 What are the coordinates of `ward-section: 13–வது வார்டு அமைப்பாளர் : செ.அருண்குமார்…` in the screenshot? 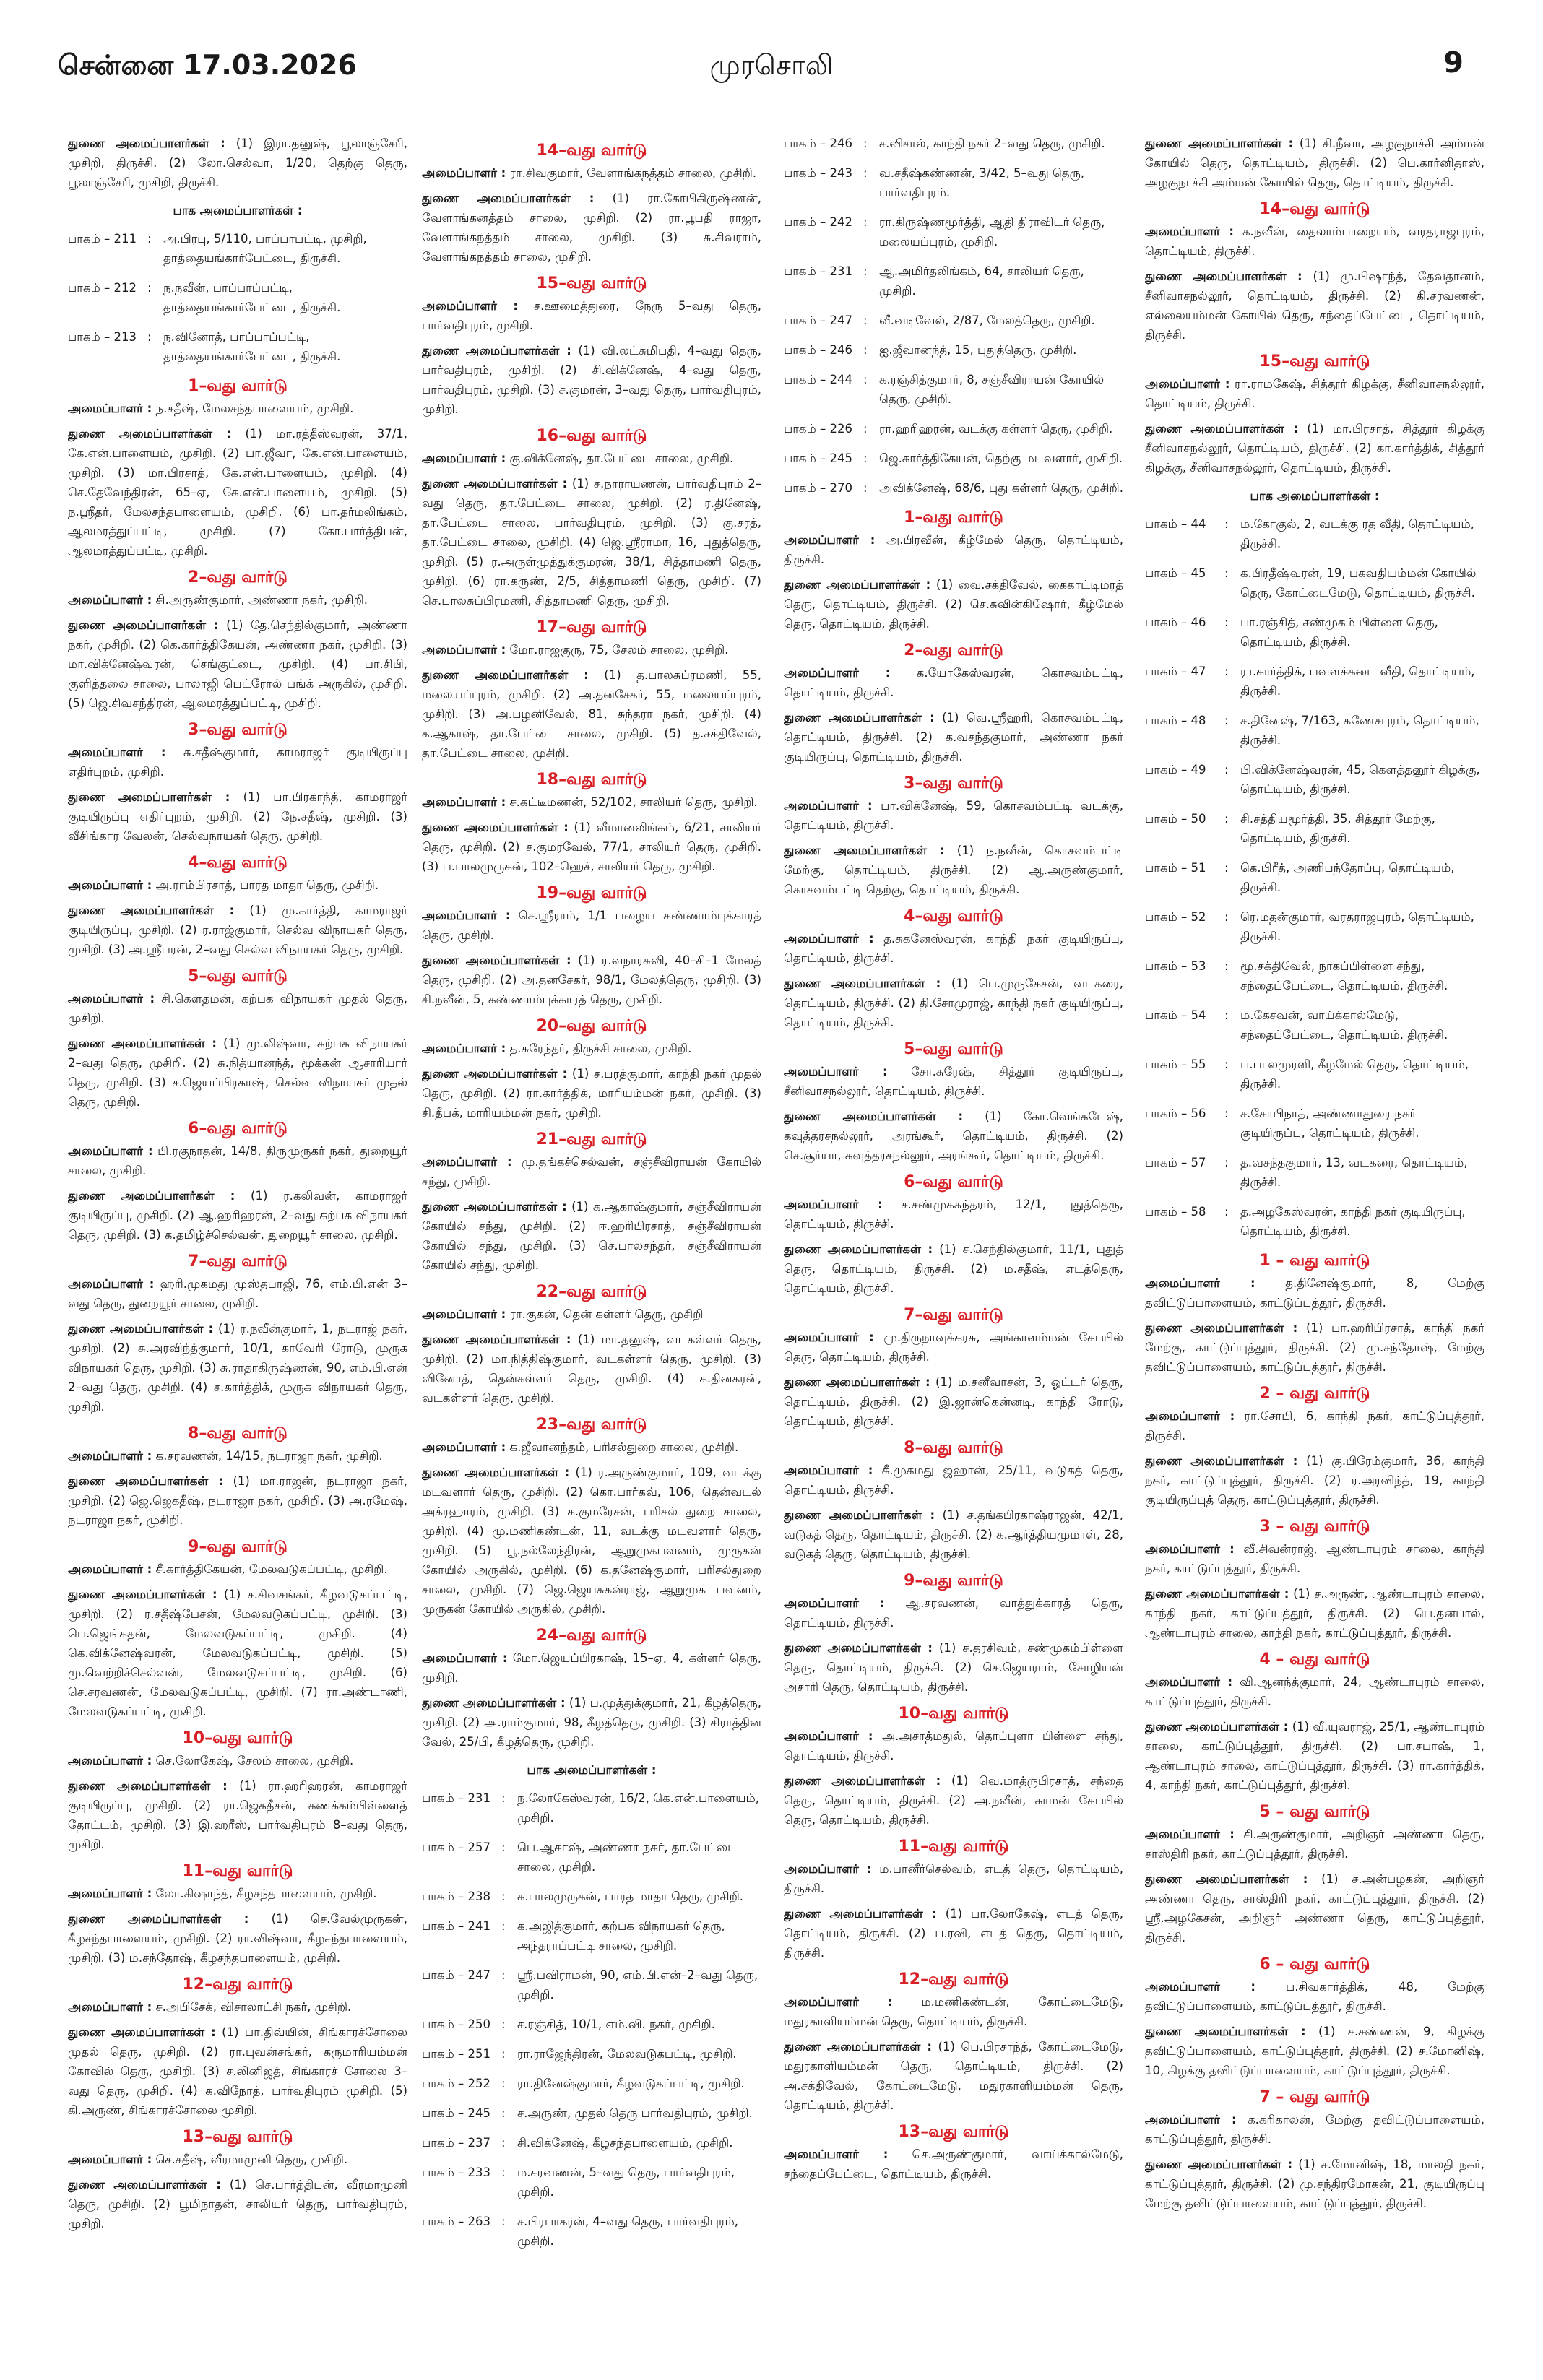 It's located at (954, 2153).